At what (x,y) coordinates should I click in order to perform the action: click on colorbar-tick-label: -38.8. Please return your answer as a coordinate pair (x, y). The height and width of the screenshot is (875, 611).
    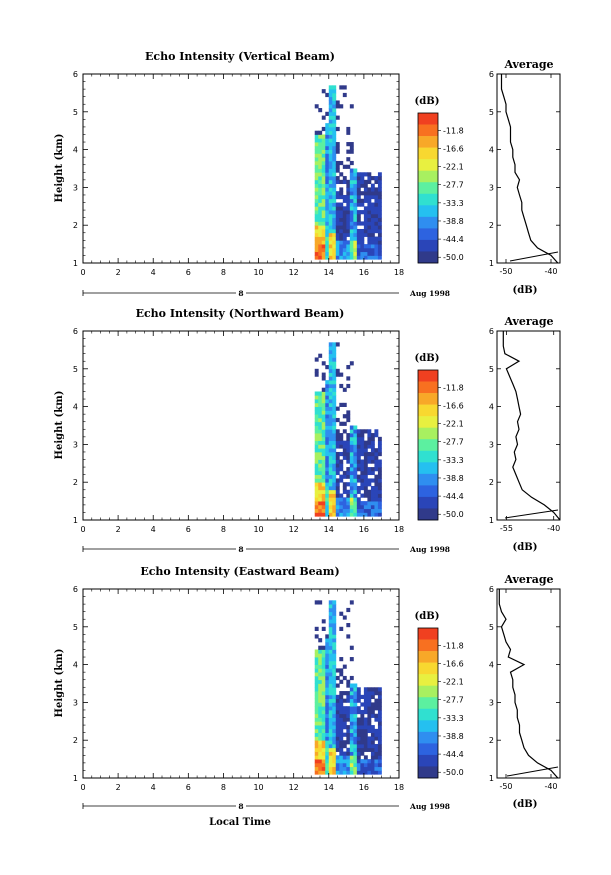
    Looking at the image, I should click on (453, 478).